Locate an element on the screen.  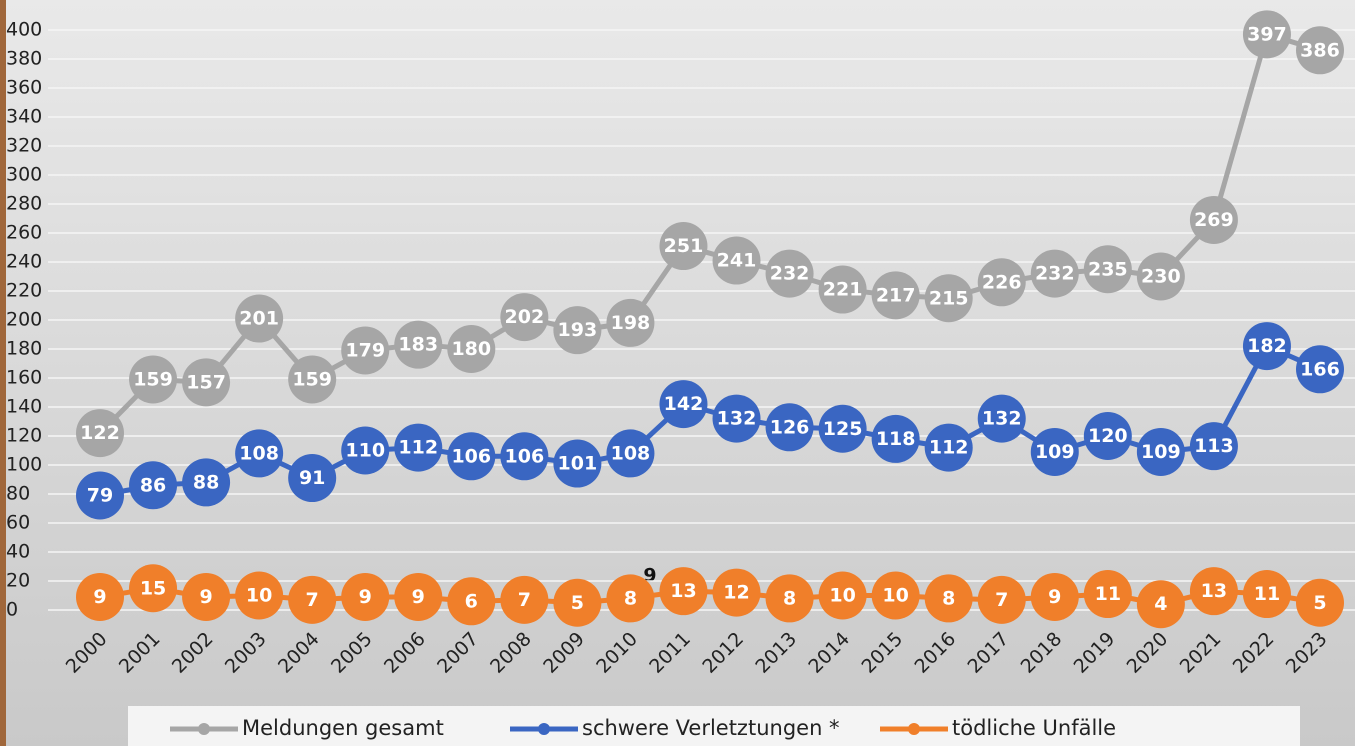
y-tick-label: 220 is located at coordinates (24, 291).